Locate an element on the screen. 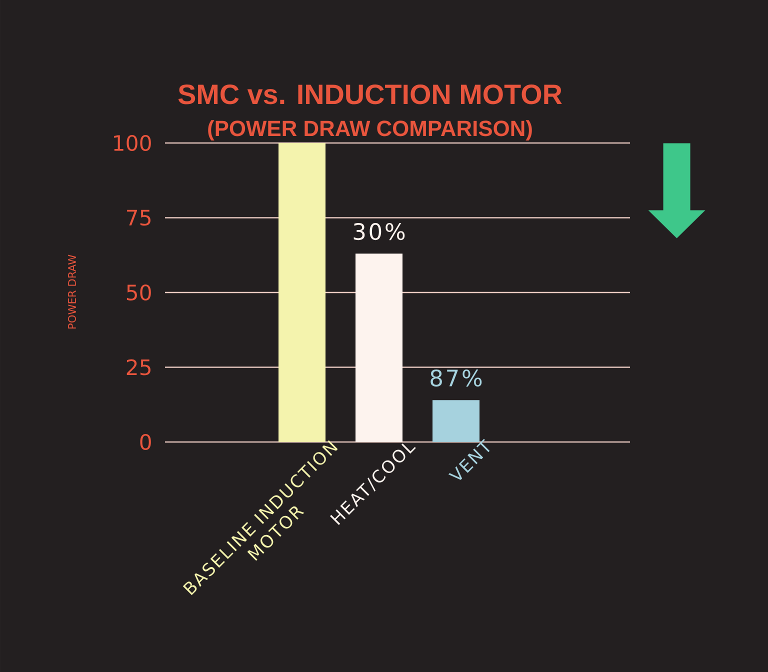  y-axis-title: POWER DRAW is located at coordinates (72, 291).